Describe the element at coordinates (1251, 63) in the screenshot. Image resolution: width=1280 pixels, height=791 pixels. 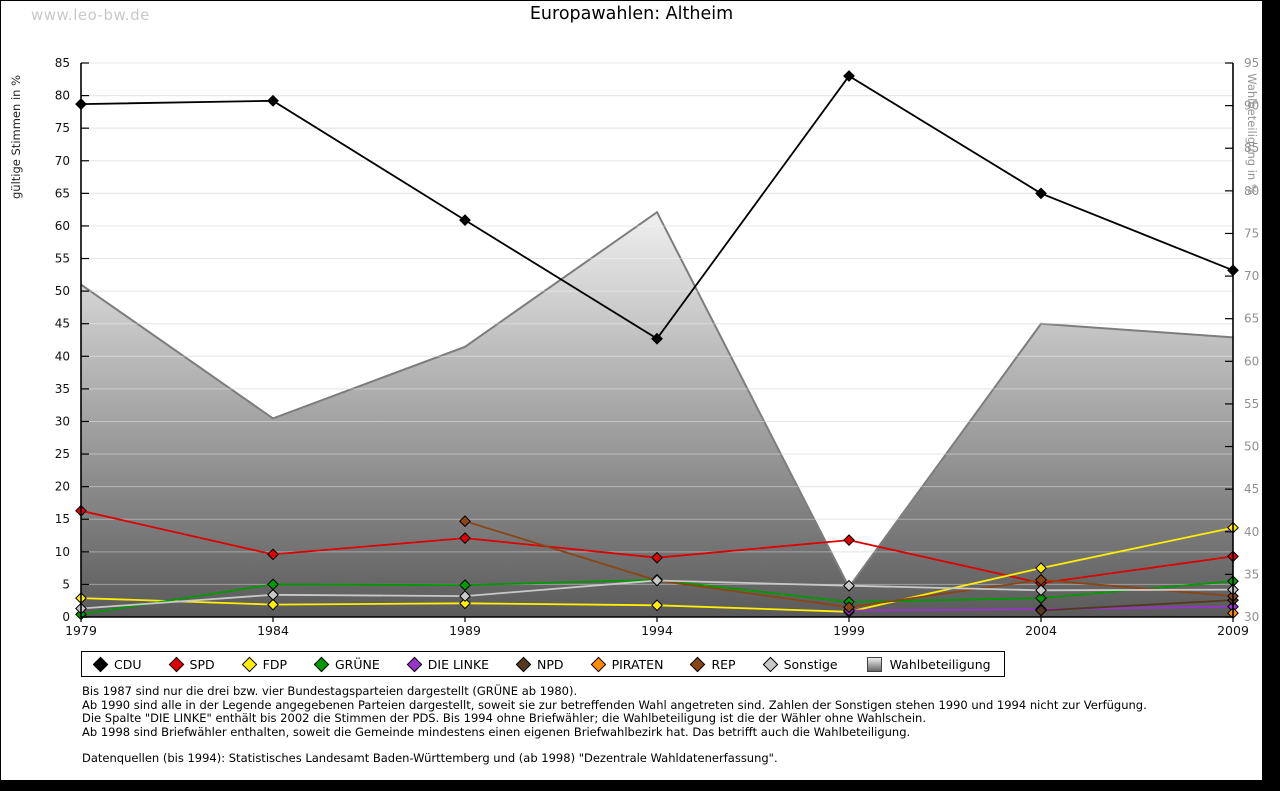
I see `right-tick-label: 95` at that location.